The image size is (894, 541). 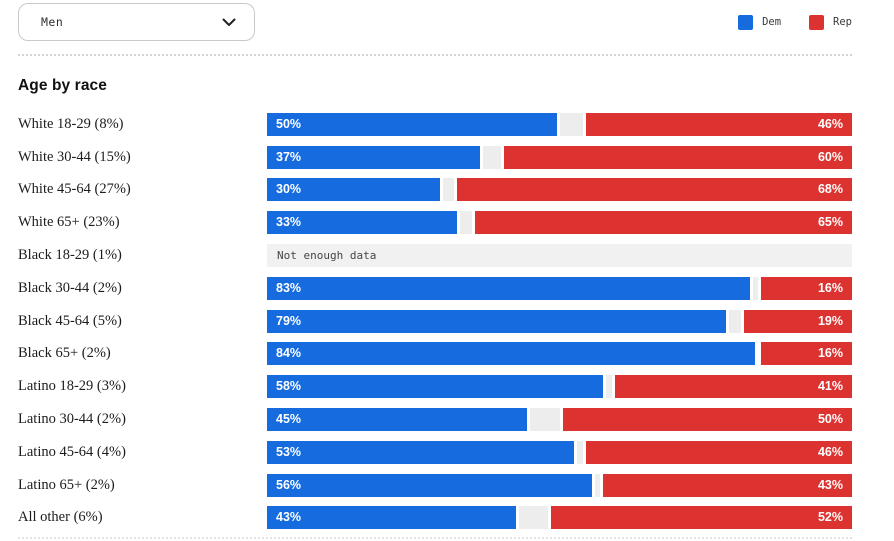 What do you see at coordinates (510, 288) in the screenshot?
I see `dem-bar: 83%` at bounding box center [510, 288].